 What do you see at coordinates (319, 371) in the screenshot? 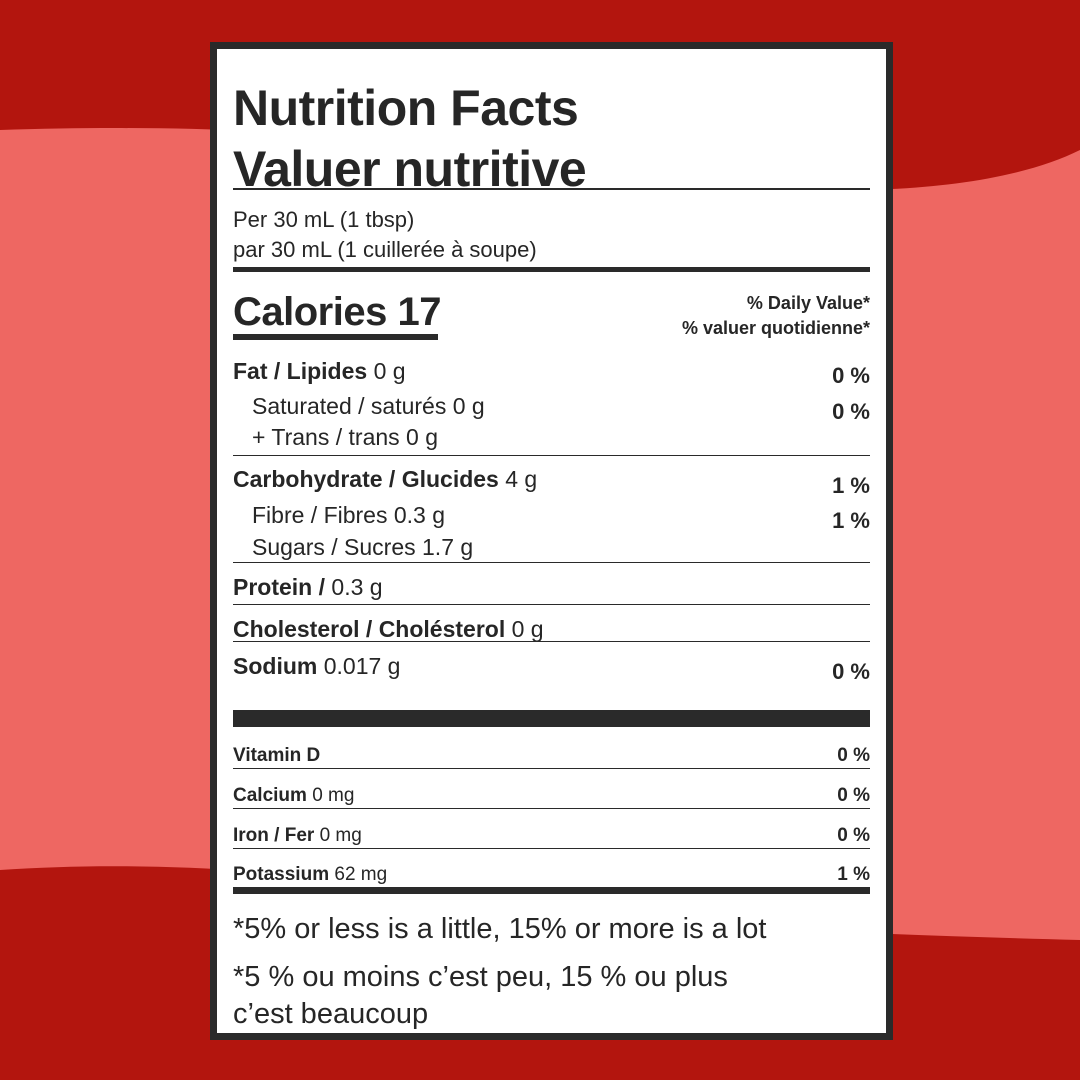
I see `nutrient-fat: Fat / Lipides 0 g` at bounding box center [319, 371].